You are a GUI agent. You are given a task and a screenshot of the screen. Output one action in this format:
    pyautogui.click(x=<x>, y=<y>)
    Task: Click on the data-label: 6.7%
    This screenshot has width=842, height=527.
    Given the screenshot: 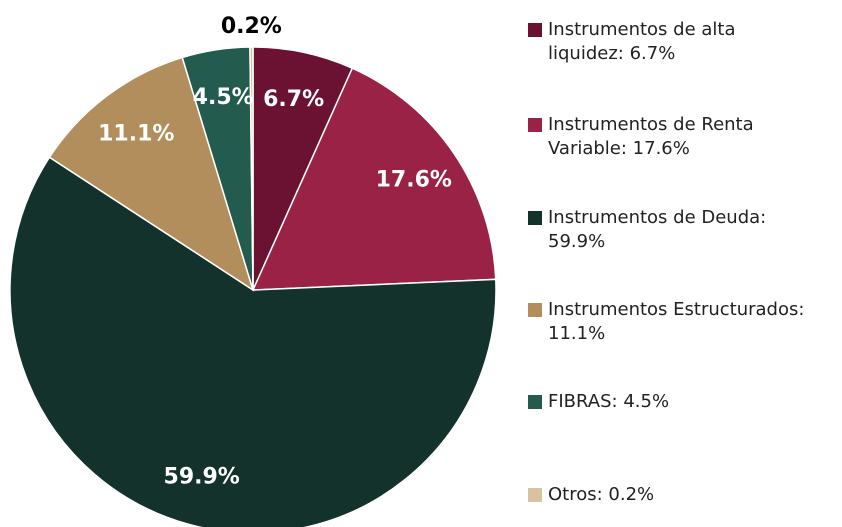 What is the action you would take?
    pyautogui.click(x=293, y=99)
    